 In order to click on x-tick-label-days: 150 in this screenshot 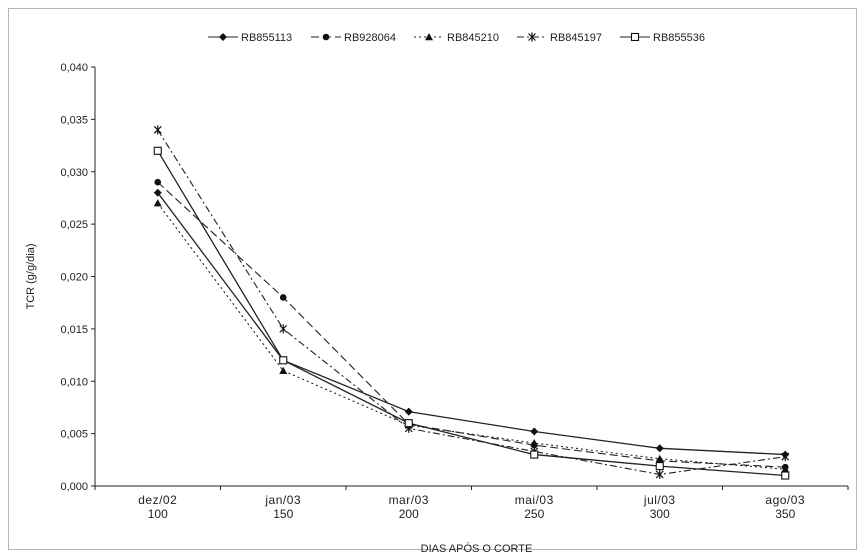, I will do `click(283, 514)`.